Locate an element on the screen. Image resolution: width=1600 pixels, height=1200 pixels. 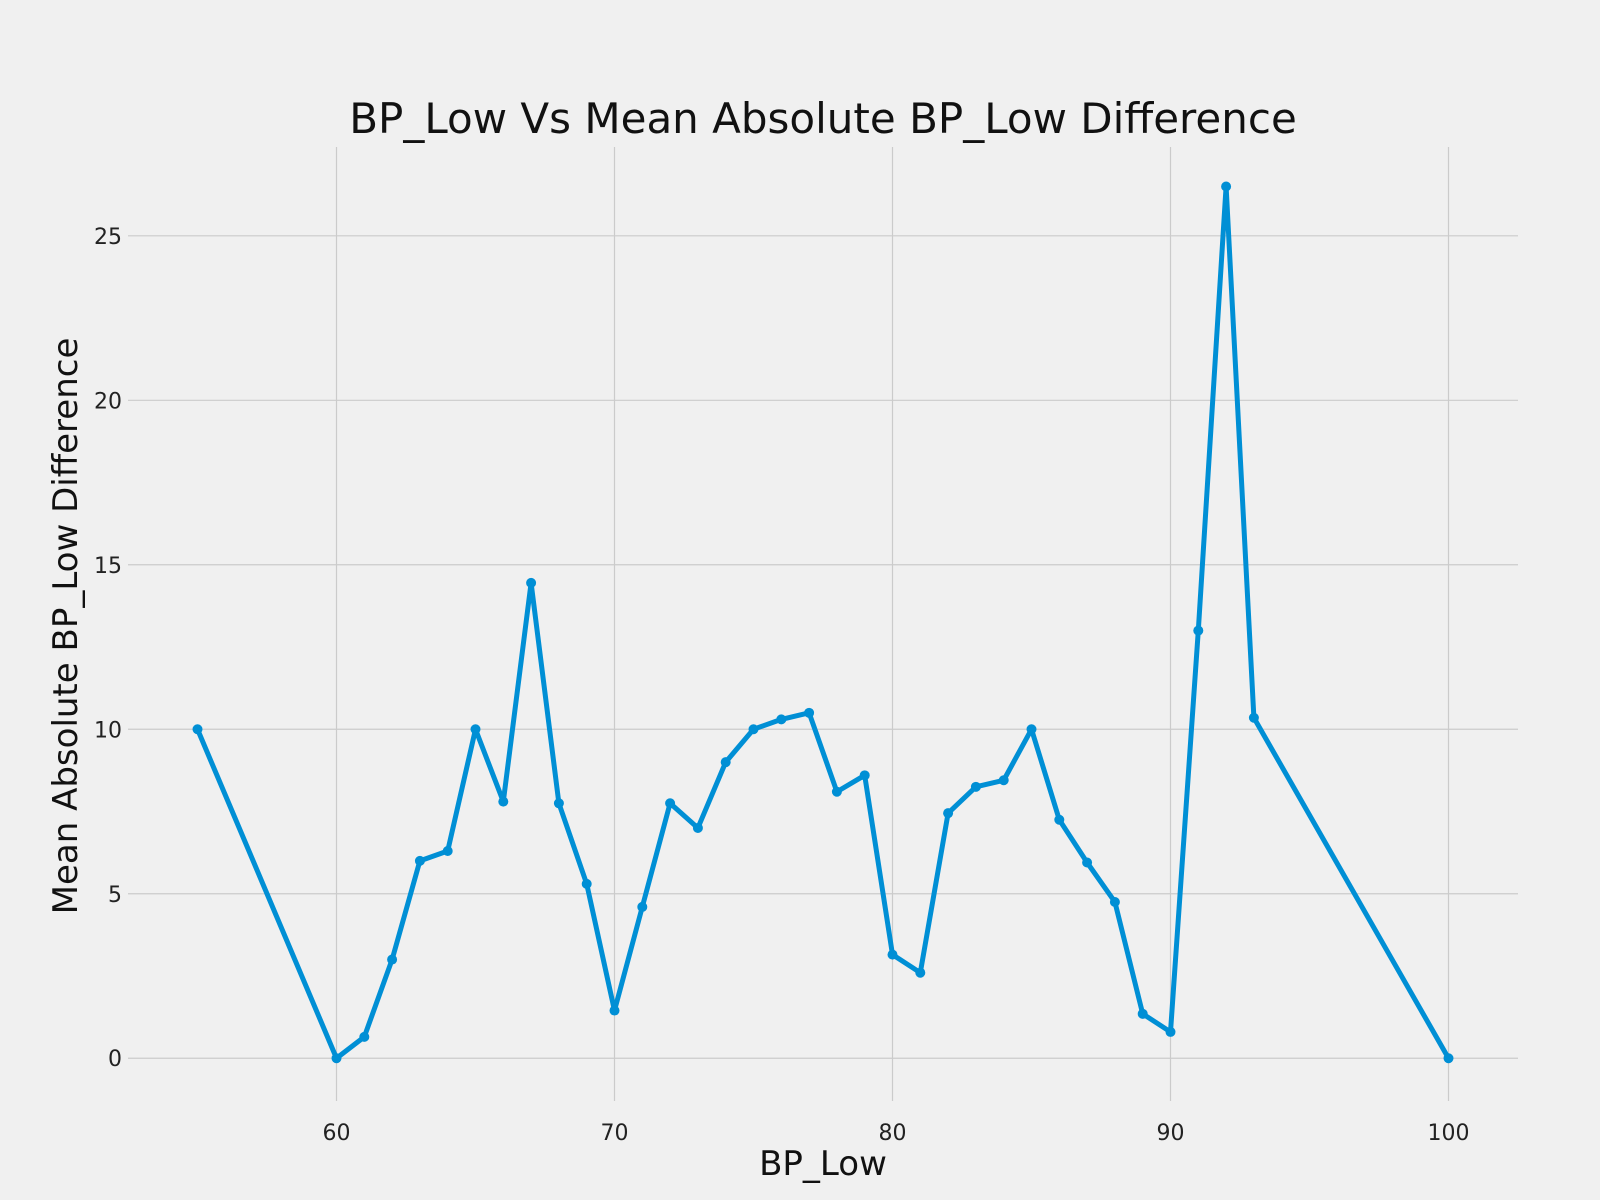
x-tick-label: 80 is located at coordinates (893, 1133).